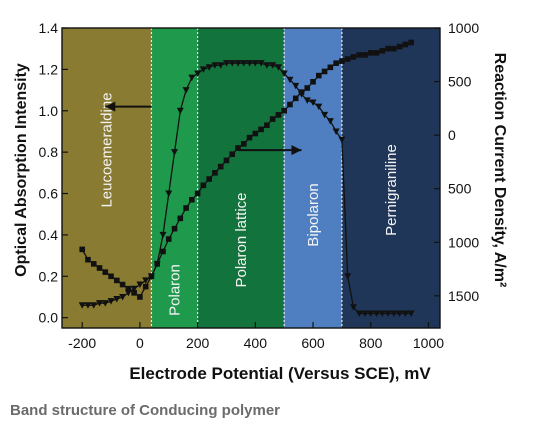 This screenshot has width=535, height=433. I want to click on x-tick-label: 0, so click(140, 343).